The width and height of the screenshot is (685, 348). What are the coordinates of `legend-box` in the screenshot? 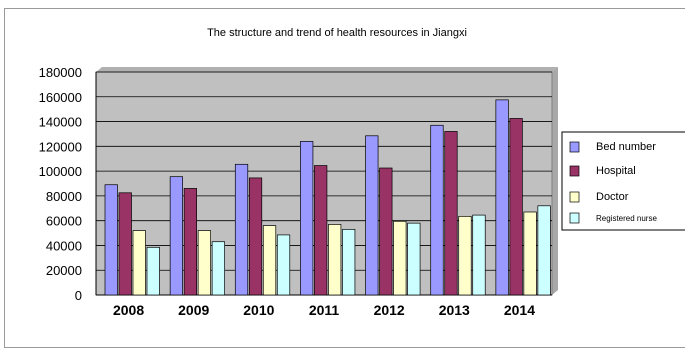 It's located at (623, 181).